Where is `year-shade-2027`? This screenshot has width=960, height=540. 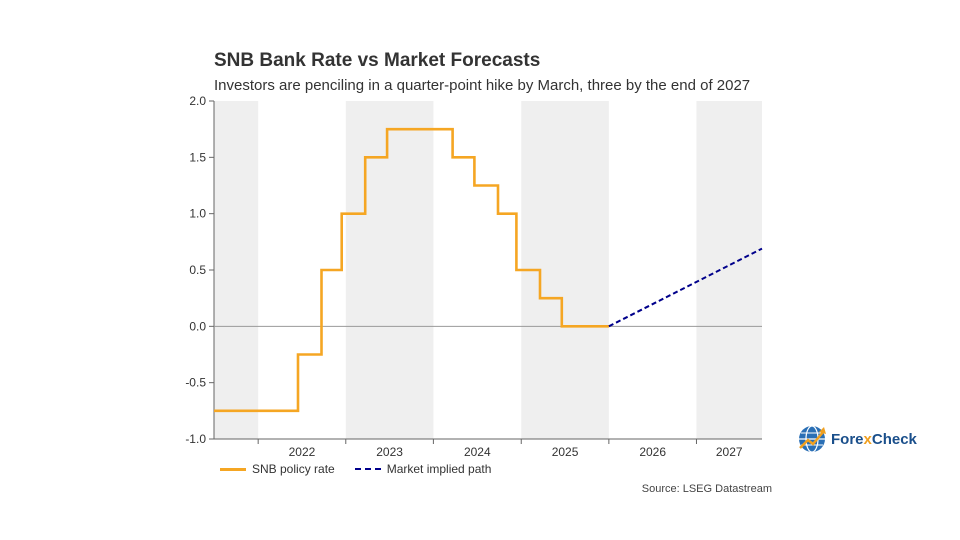
year-shade-2027 is located at coordinates (729, 270).